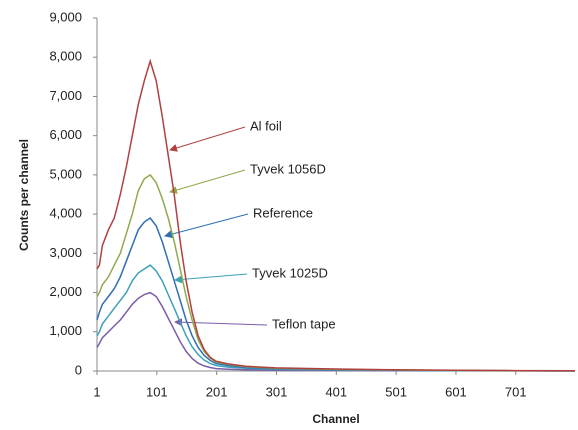 The width and height of the screenshot is (578, 430). Describe the element at coordinates (65, 291) in the screenshot. I see `y-tick-label: 2,000` at that location.